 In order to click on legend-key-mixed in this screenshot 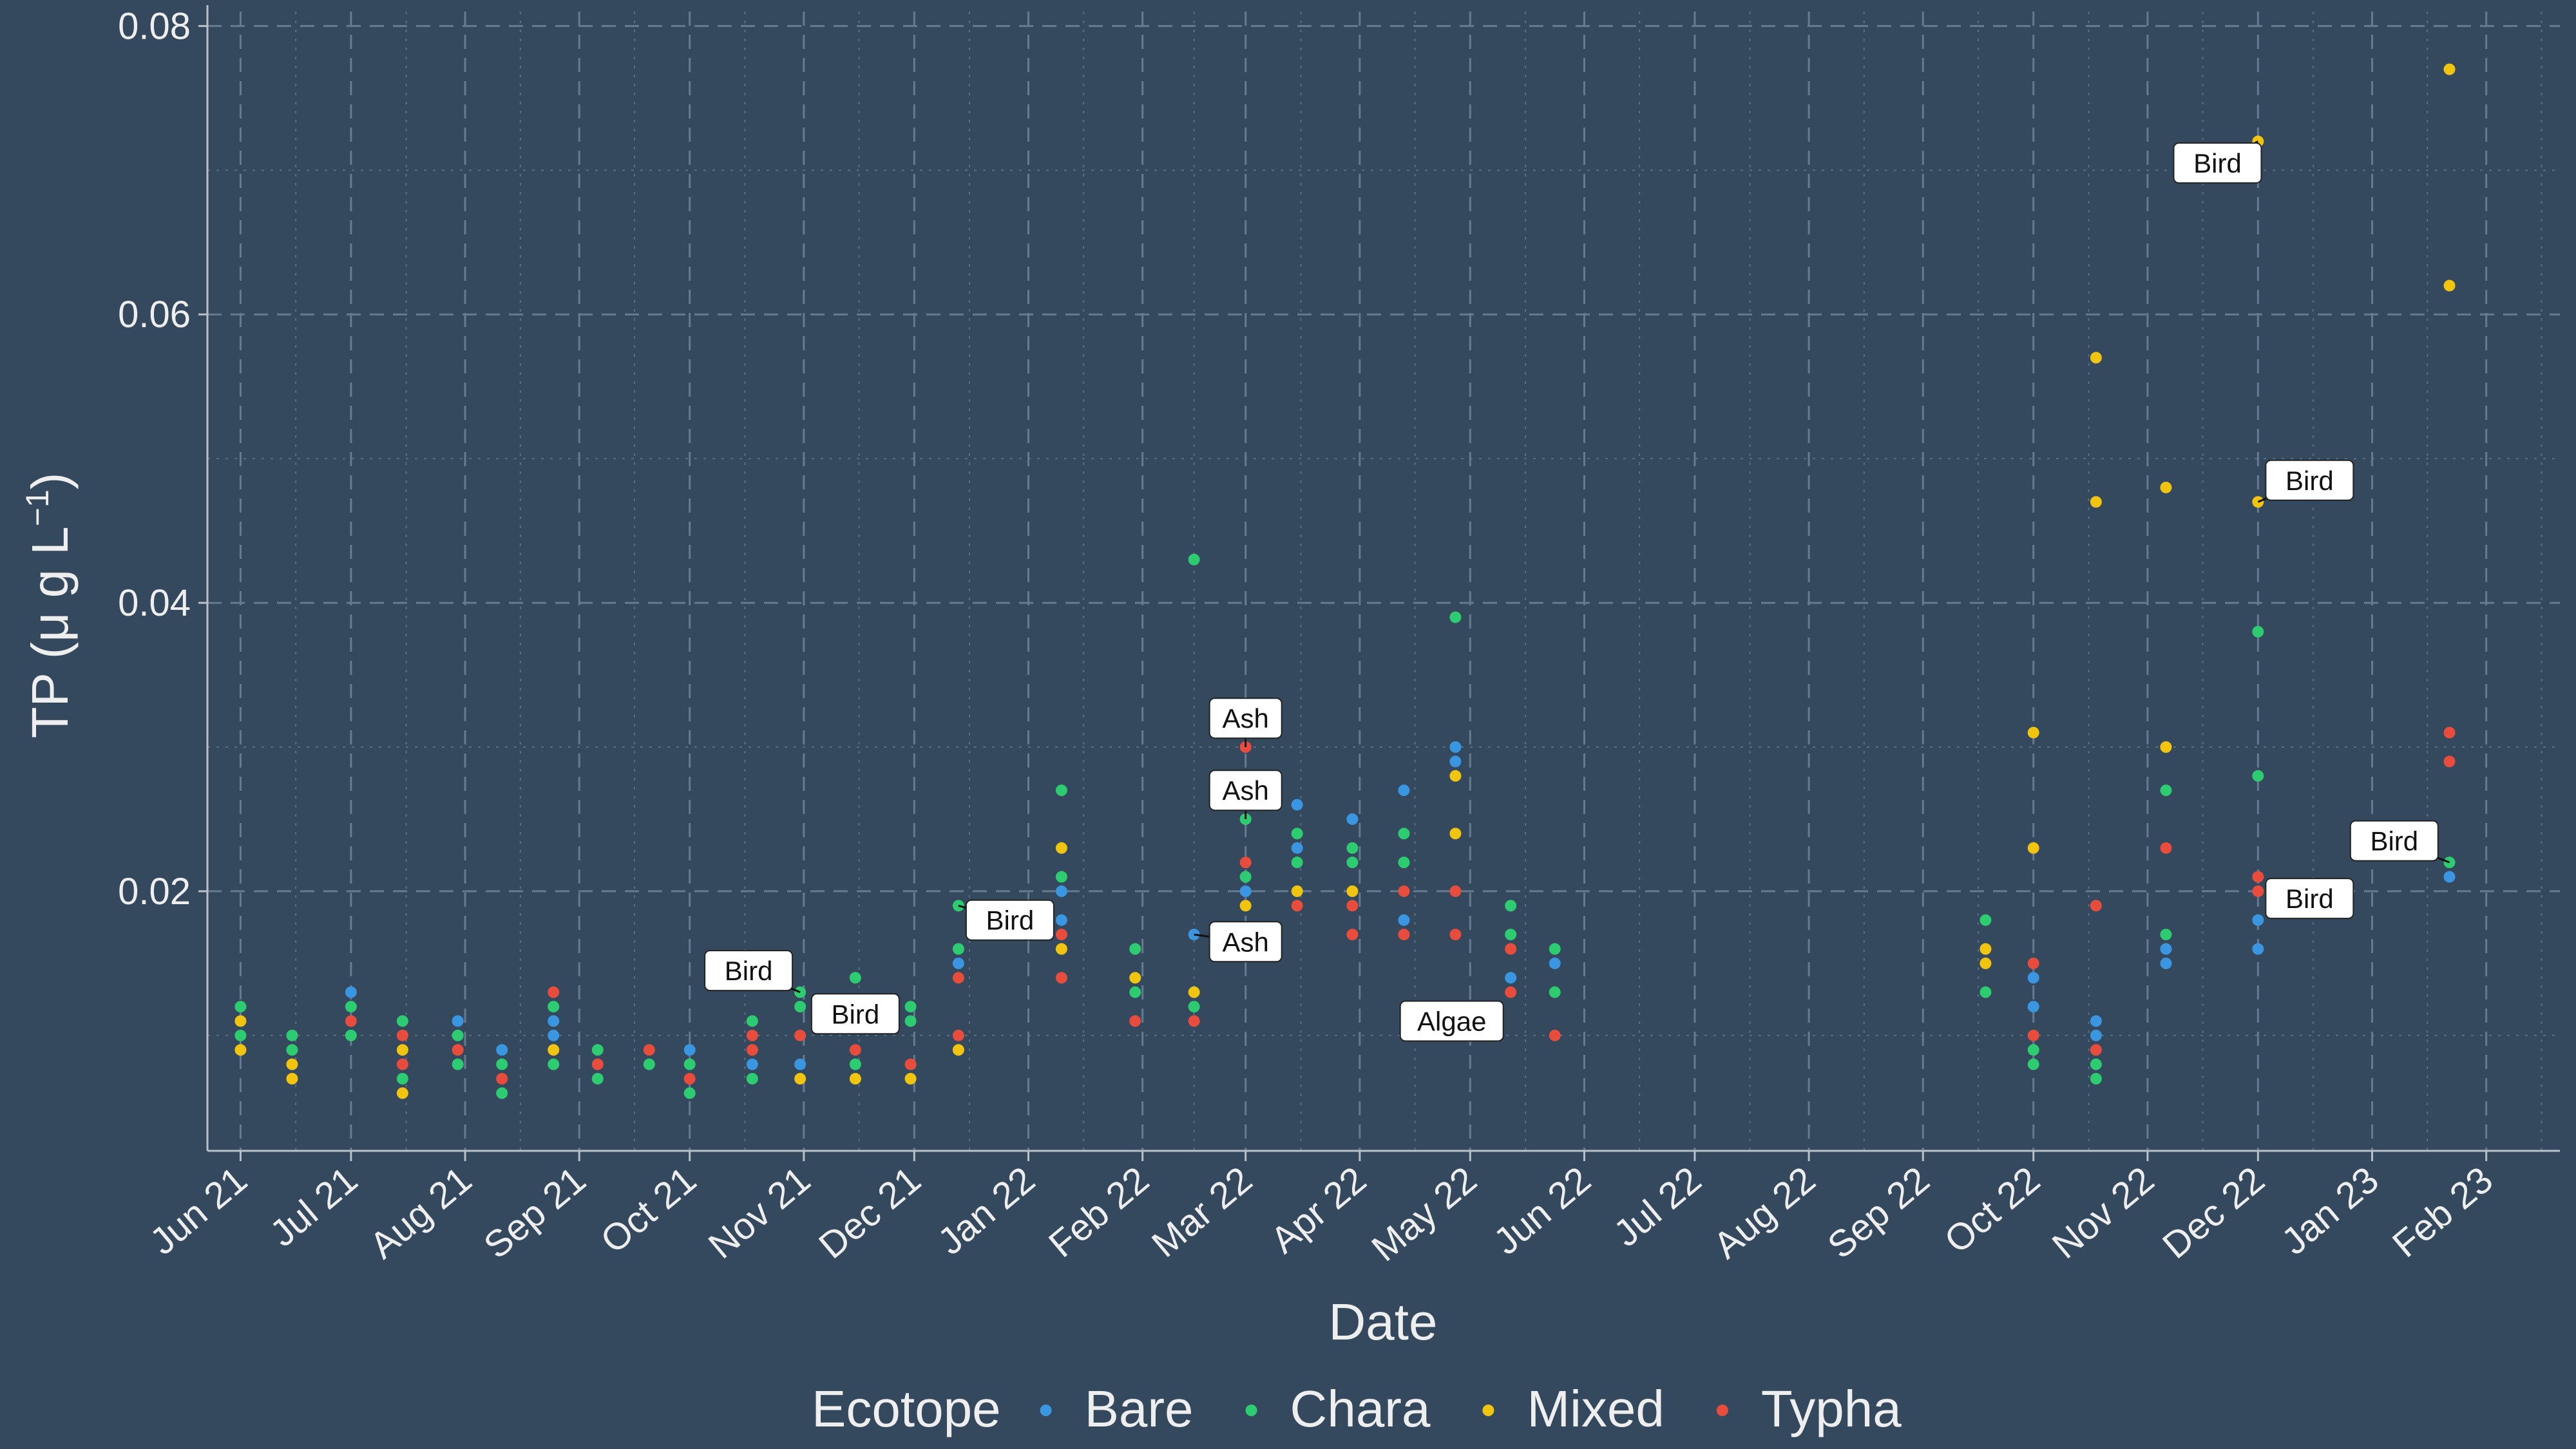, I will do `click(1488, 1411)`.